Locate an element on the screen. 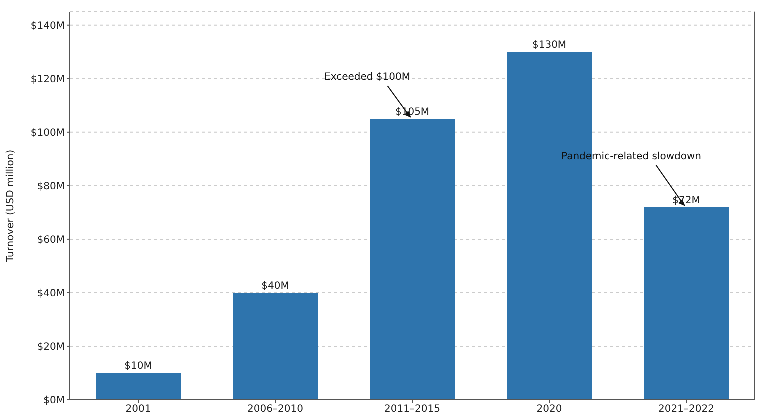 This screenshot has height=417, width=760. y-tick-label: $100M is located at coordinates (47, 133).